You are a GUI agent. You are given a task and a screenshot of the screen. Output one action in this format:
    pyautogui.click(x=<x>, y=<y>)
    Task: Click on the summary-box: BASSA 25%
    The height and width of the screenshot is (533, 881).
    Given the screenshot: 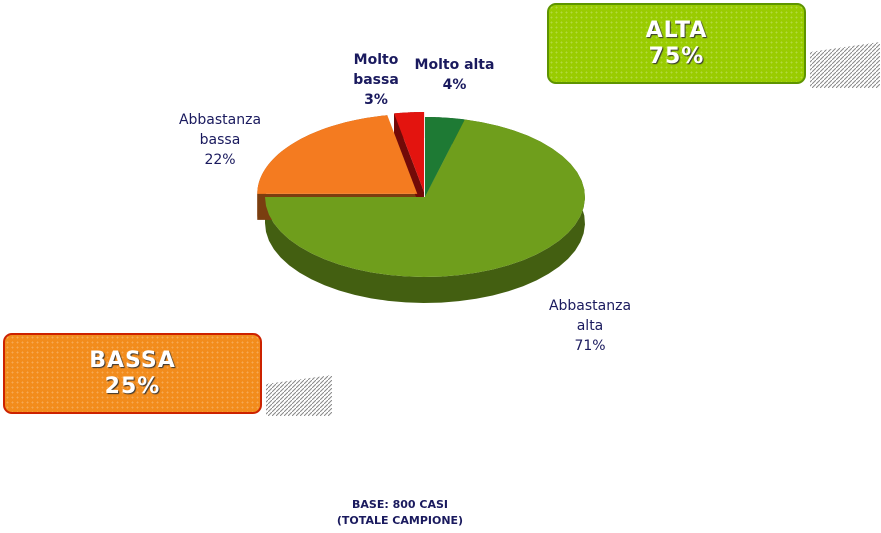 What is the action you would take?
    pyautogui.click(x=132, y=373)
    